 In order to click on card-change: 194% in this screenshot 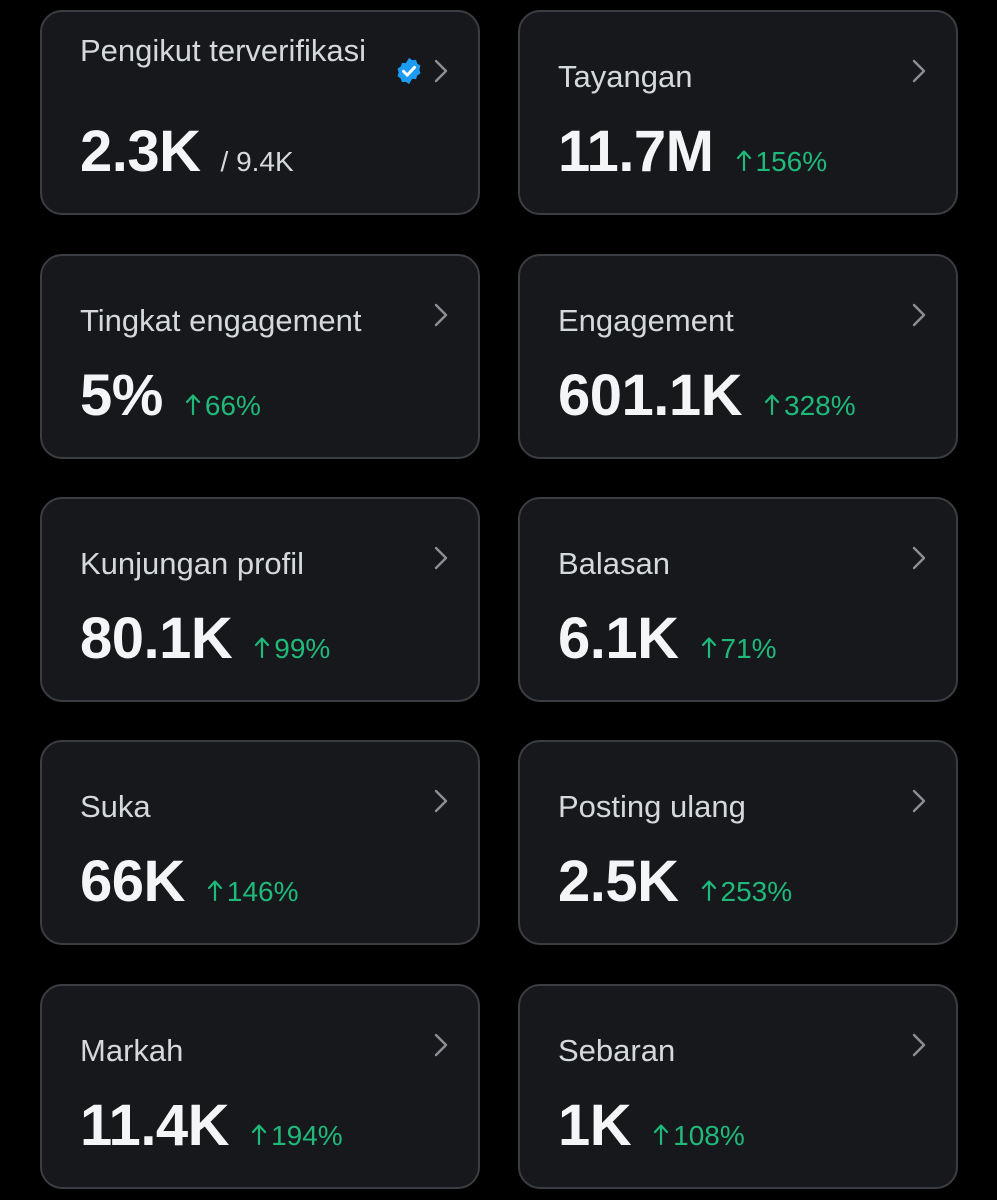, I will do `click(297, 1136)`.